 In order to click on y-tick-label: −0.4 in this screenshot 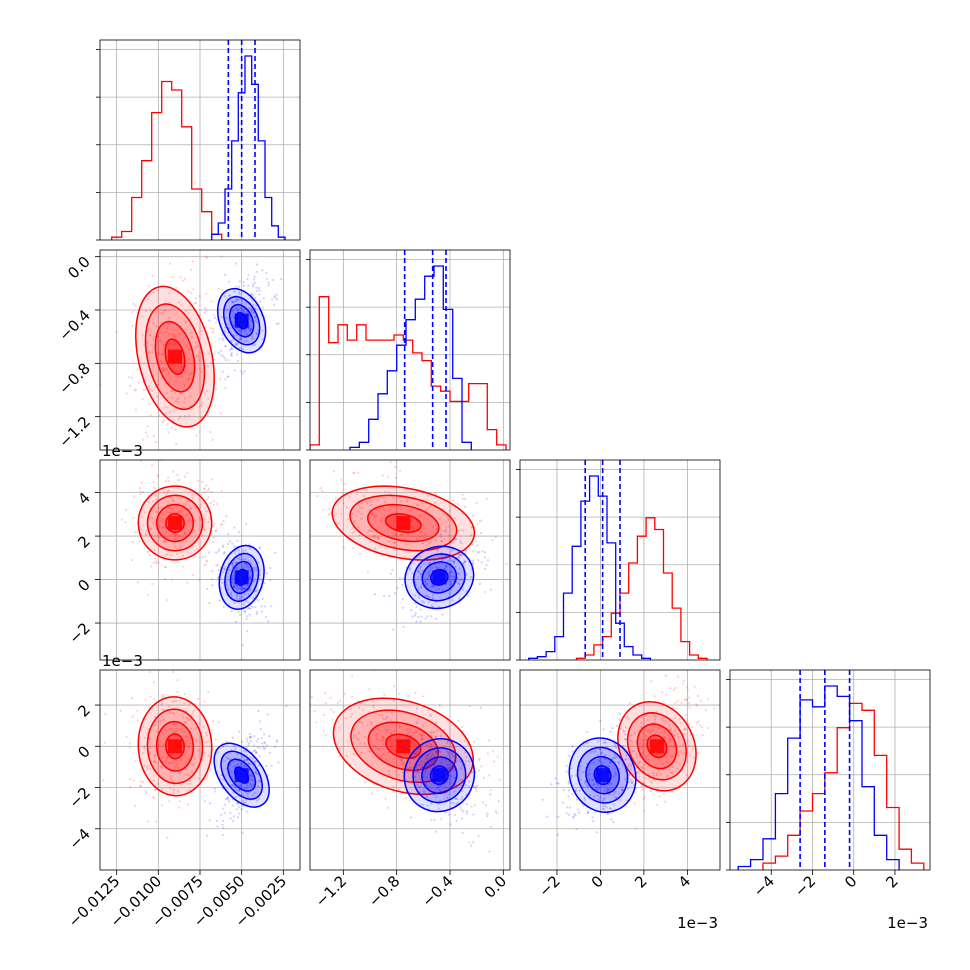, I will do `click(74, 325)`.